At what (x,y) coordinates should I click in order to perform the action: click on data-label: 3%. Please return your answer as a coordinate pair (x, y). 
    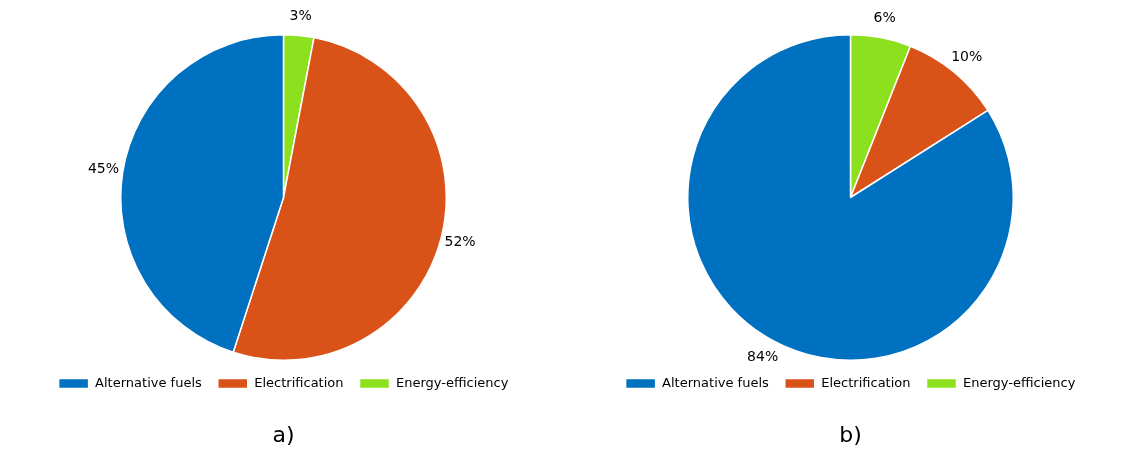
    Looking at the image, I should click on (300, 14).